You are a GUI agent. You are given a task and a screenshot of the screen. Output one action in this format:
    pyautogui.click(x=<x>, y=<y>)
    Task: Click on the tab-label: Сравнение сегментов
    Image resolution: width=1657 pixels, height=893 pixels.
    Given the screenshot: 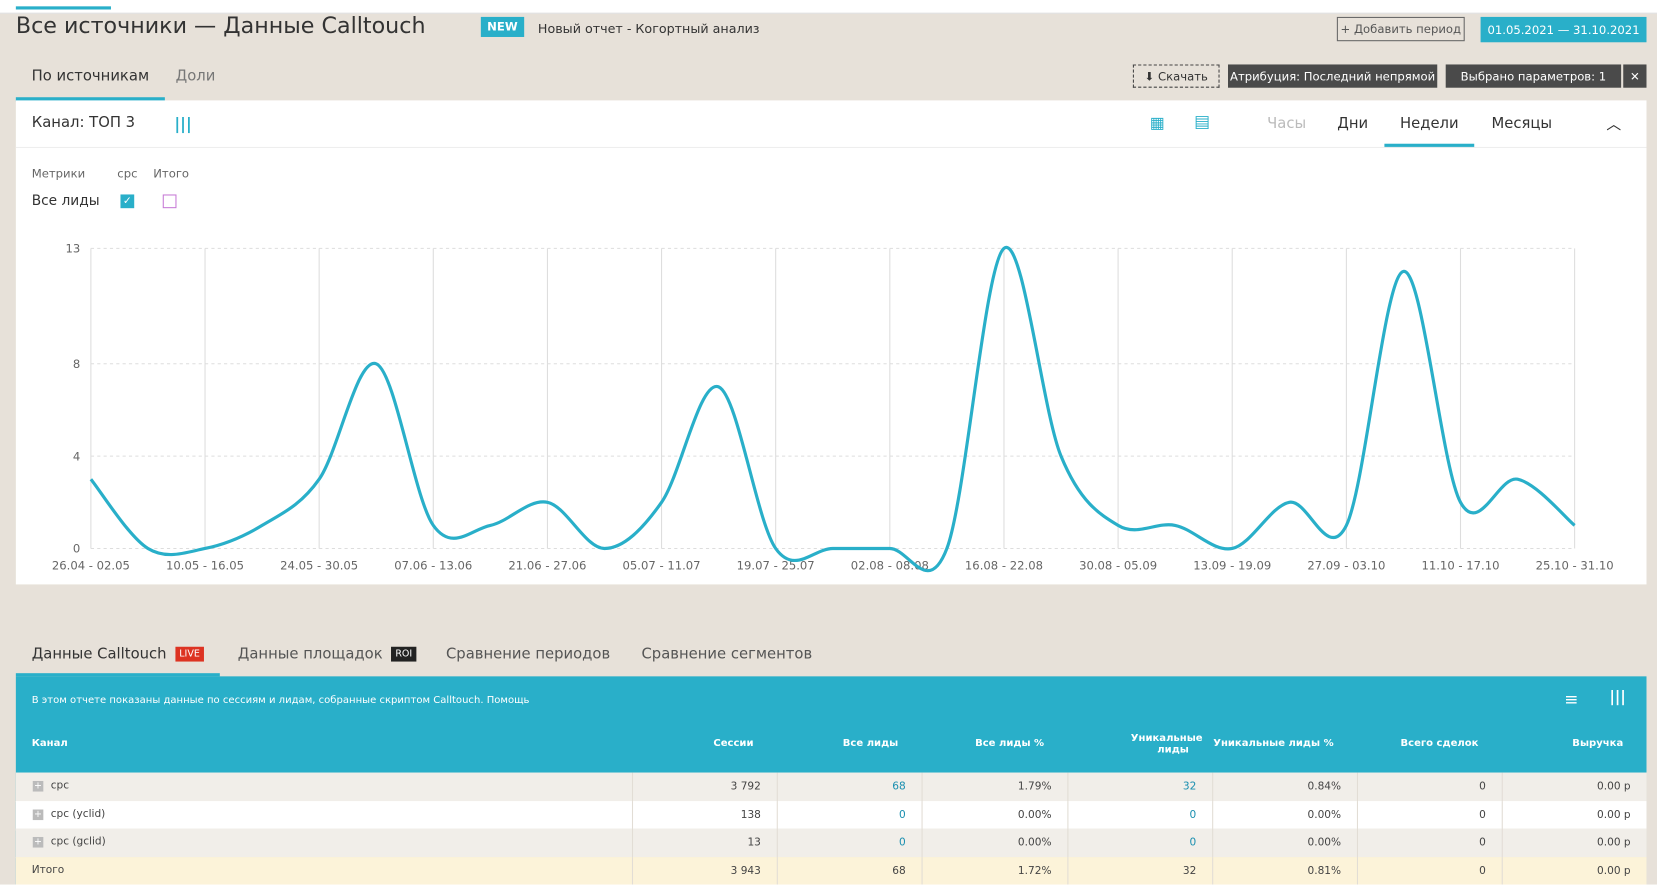 What is the action you would take?
    pyautogui.click(x=726, y=653)
    